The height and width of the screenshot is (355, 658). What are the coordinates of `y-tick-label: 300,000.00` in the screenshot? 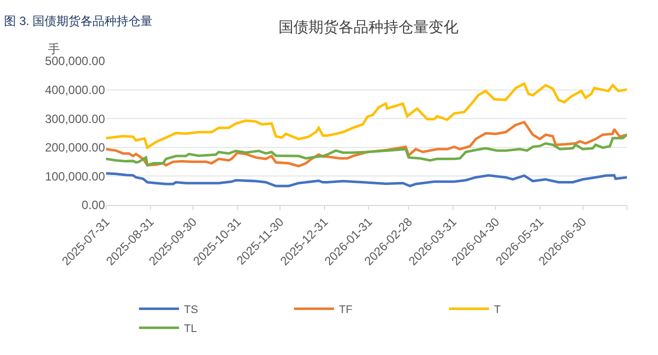 It's located at (75, 119).